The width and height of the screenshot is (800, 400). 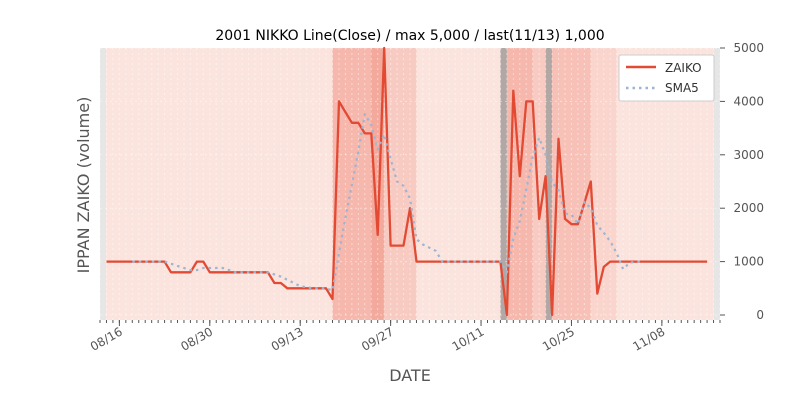 I want to click on x-tick-label: 08/30, so click(x=196, y=338).